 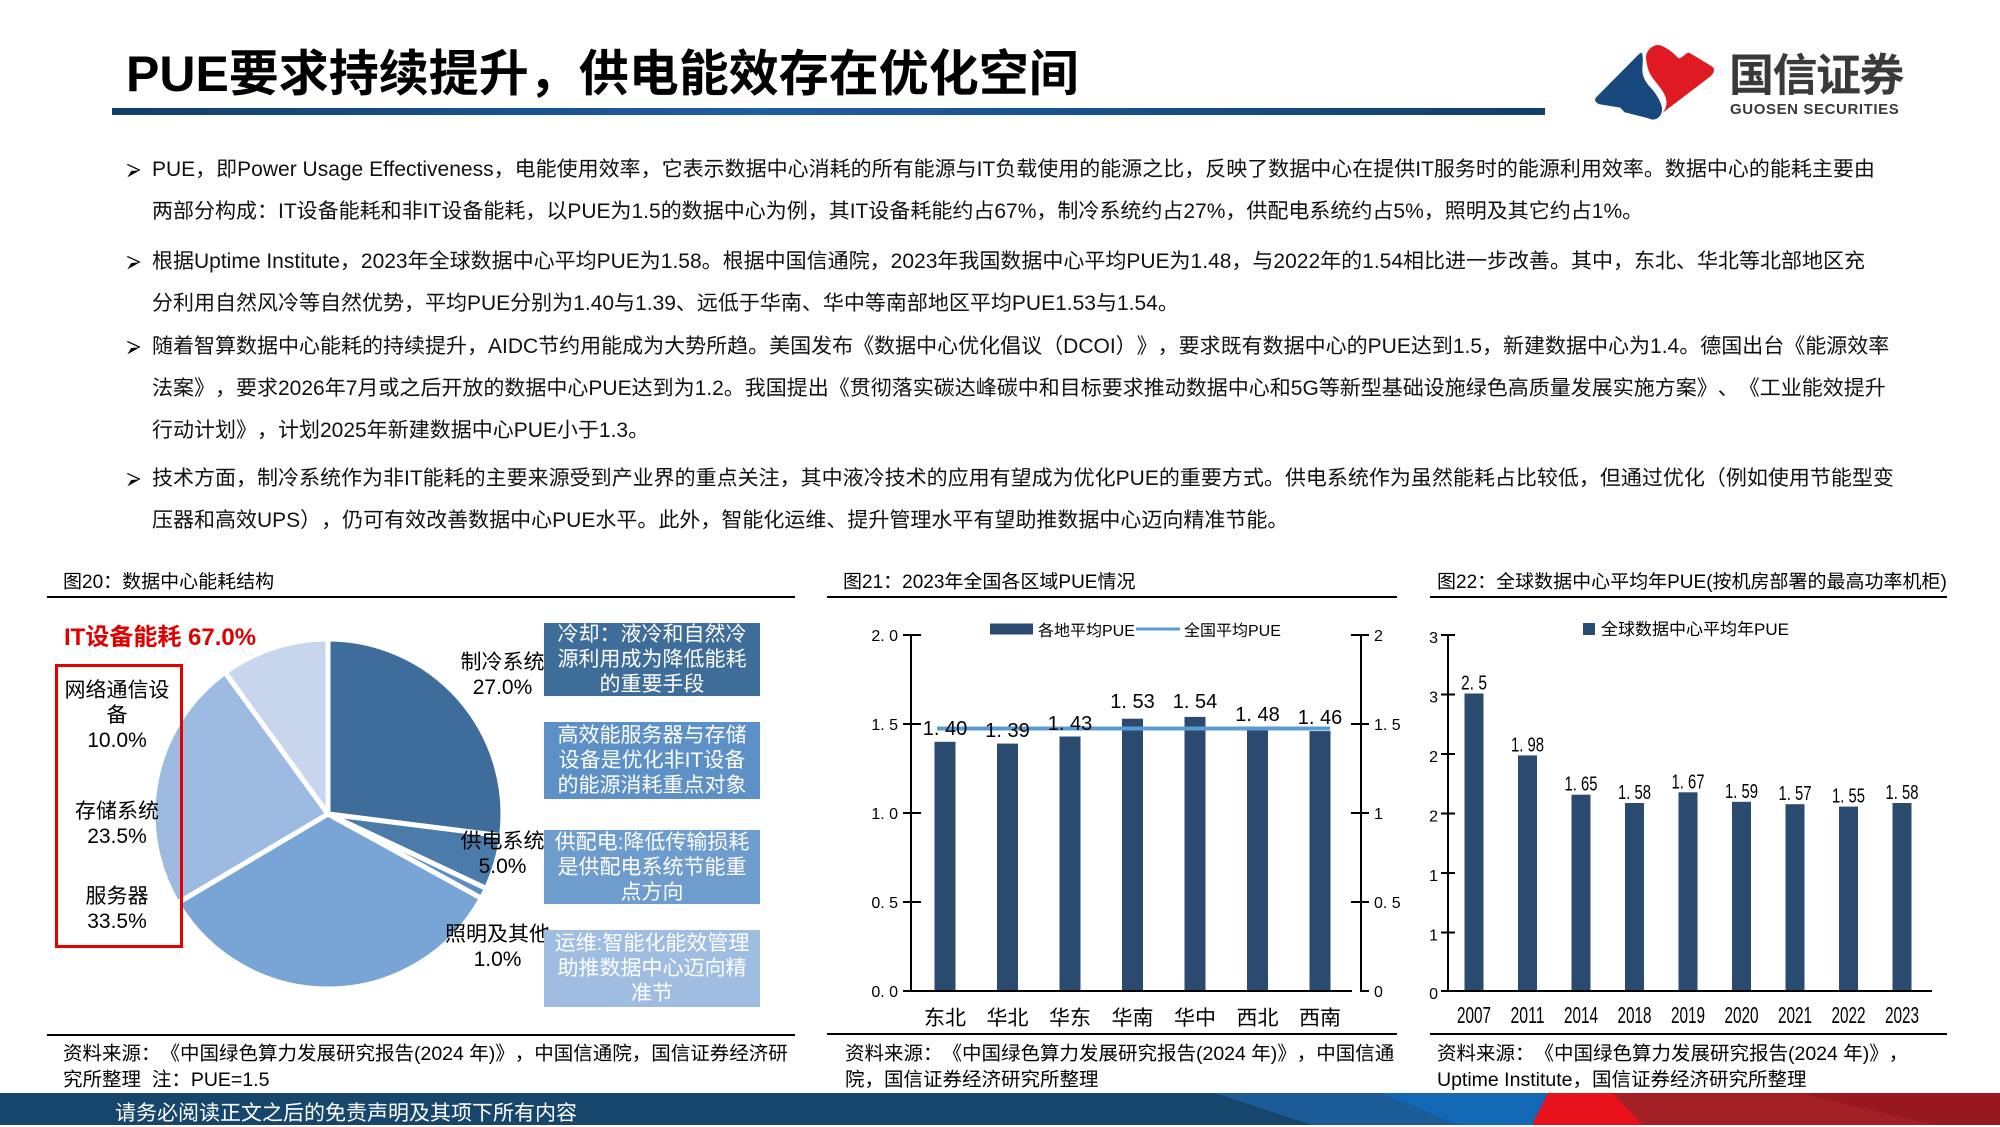 What do you see at coordinates (1086, 631) in the screenshot?
I see `svg-text: 各地平均PUE` at bounding box center [1086, 631].